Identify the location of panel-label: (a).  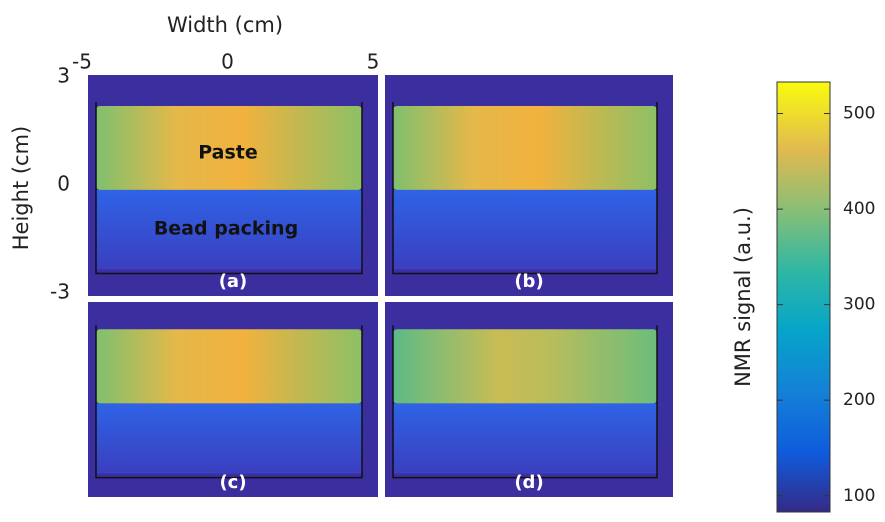
(233, 281).